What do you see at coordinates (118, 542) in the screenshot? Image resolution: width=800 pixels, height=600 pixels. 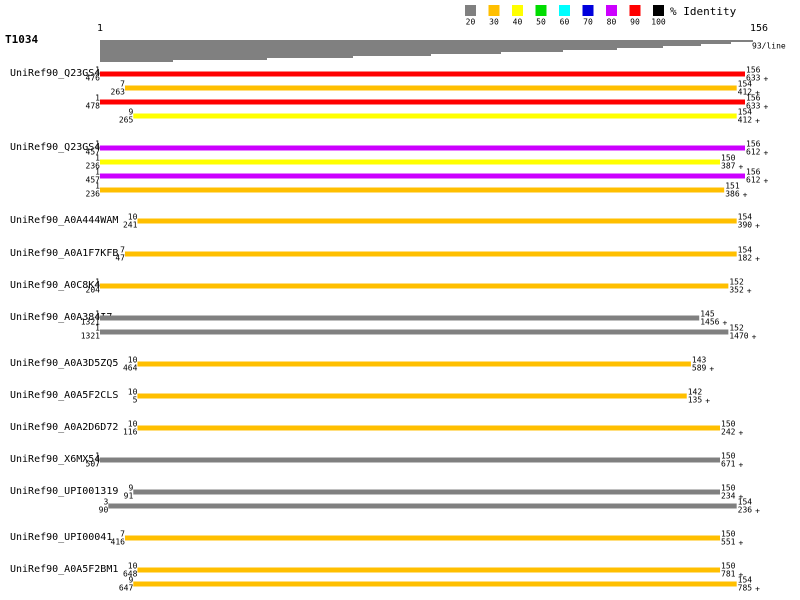 I see `t-start: 416` at bounding box center [118, 542].